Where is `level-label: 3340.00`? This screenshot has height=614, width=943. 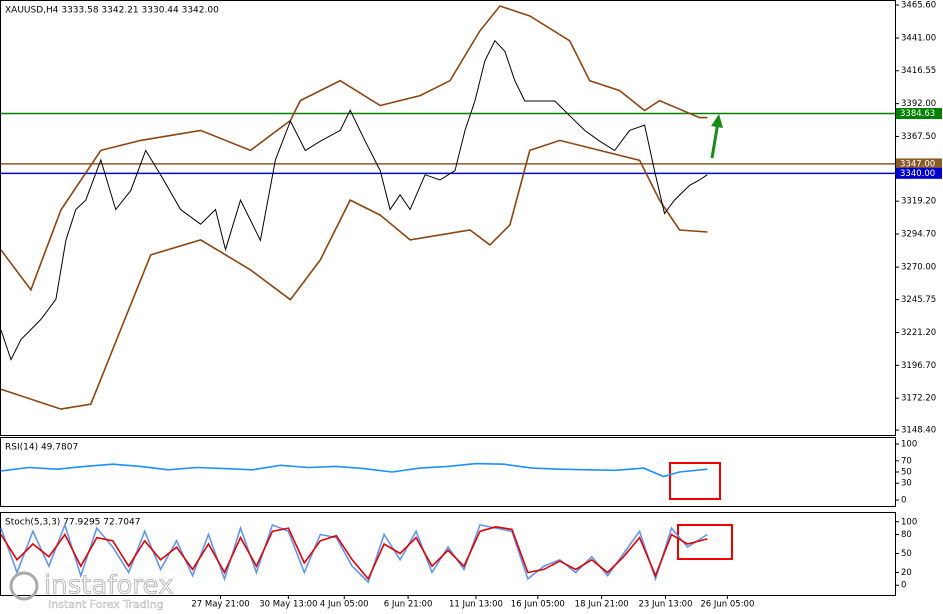
level-label: 3340.00 is located at coordinates (917, 174).